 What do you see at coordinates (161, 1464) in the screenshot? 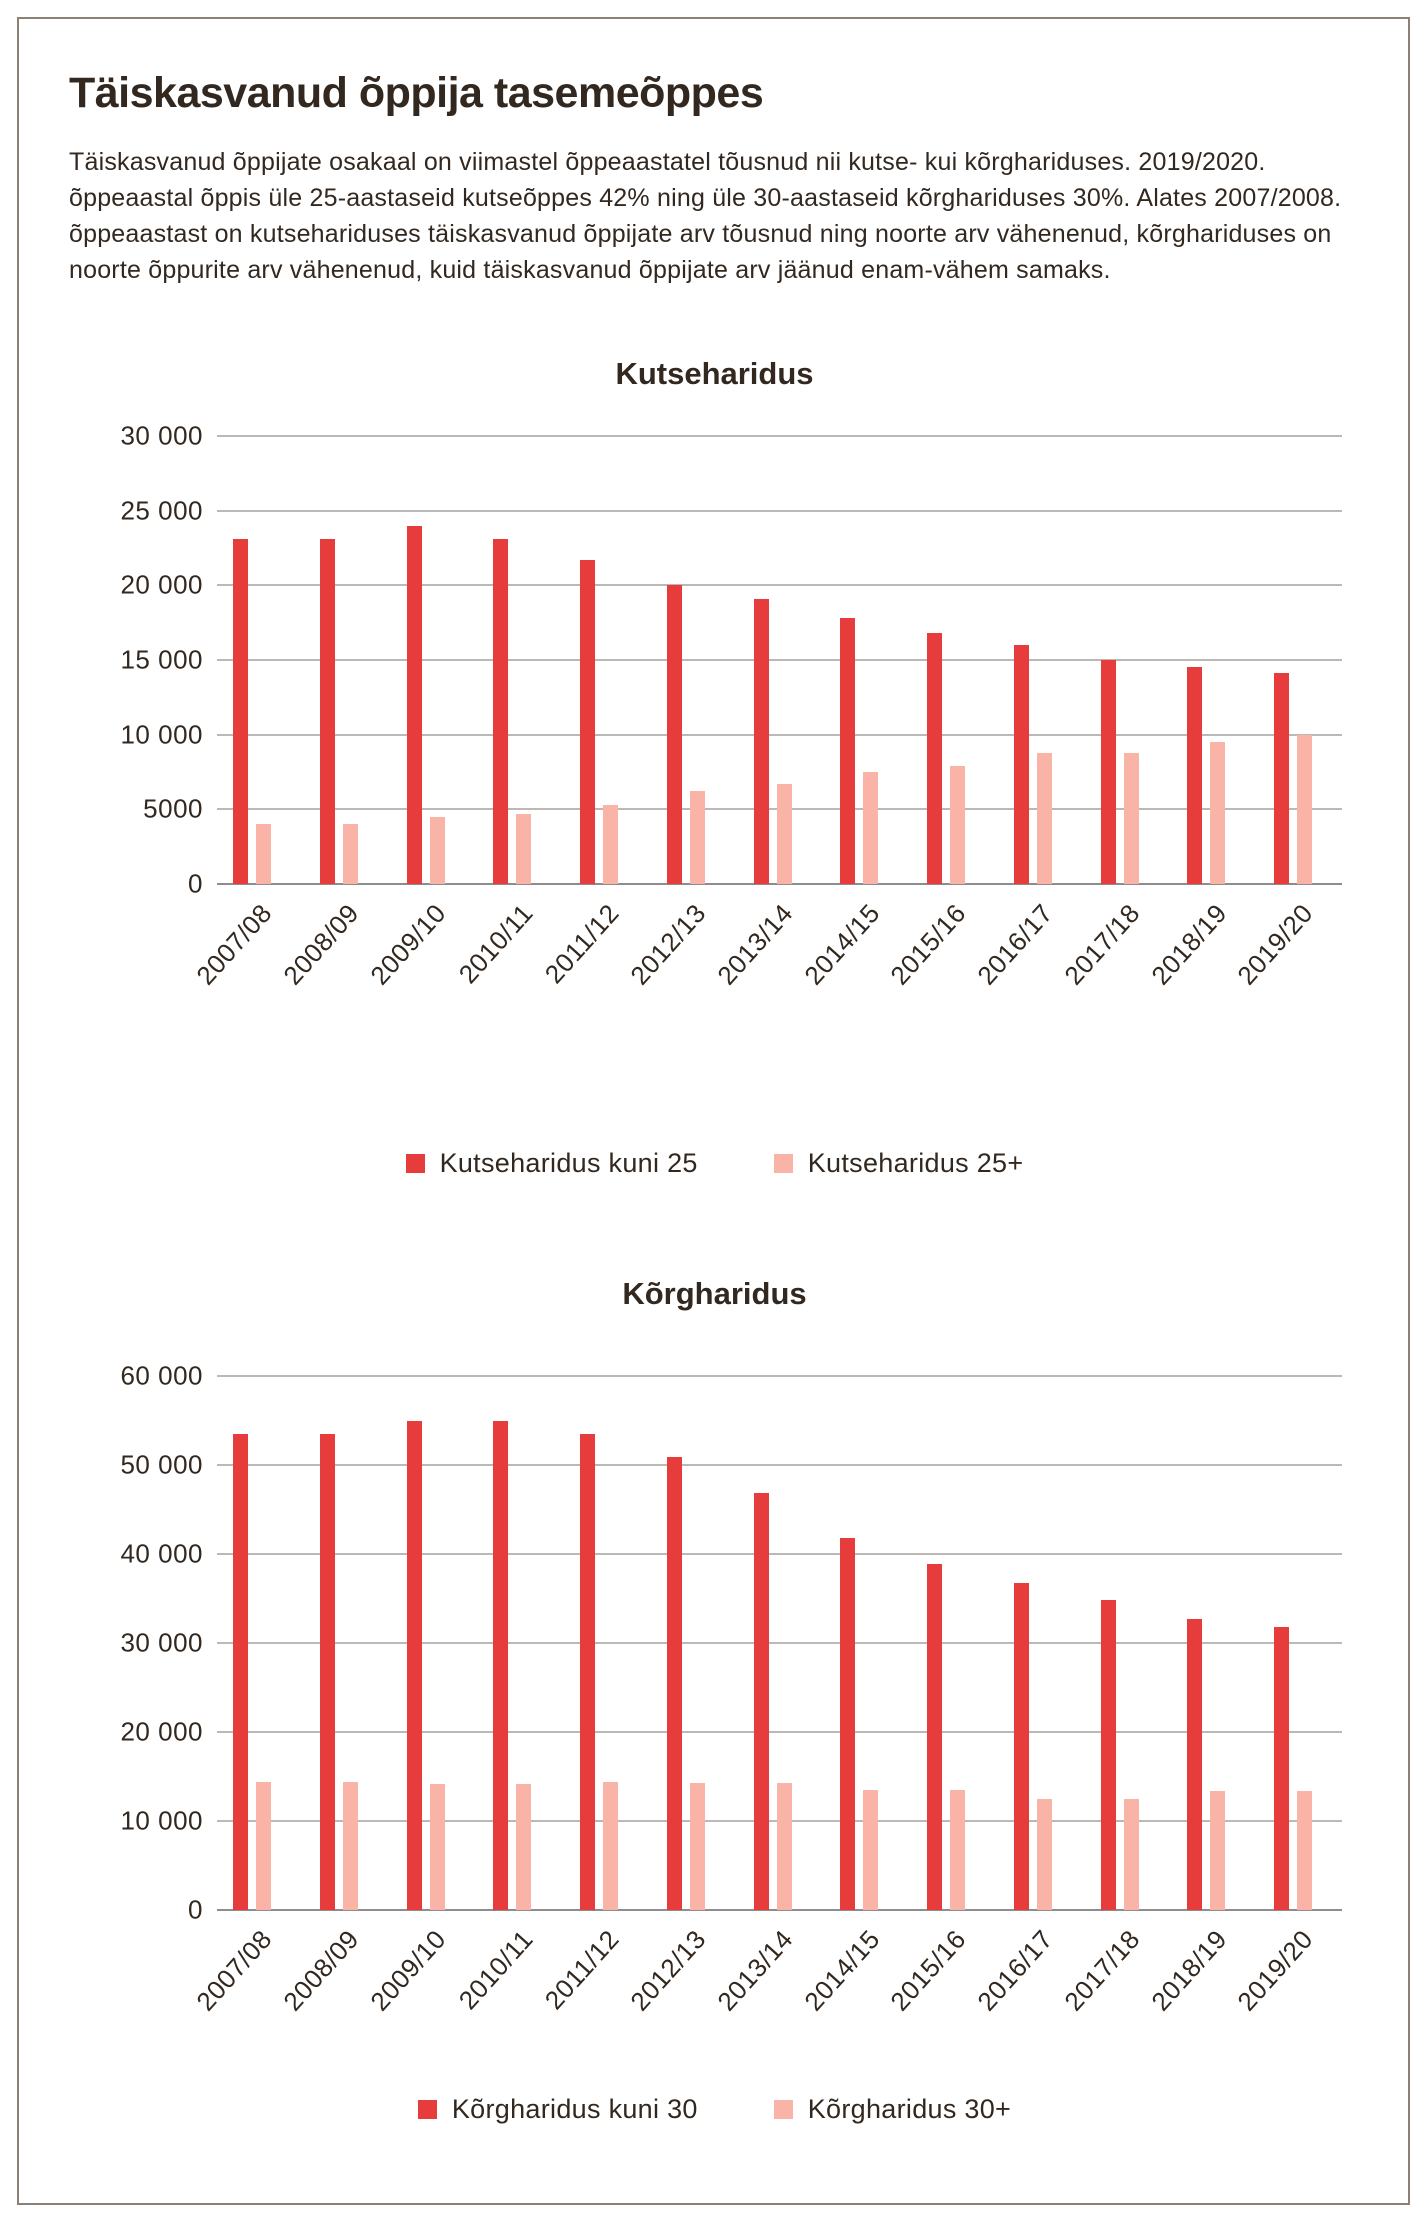
I see `y-axis-tick-label: 50 000` at bounding box center [161, 1464].